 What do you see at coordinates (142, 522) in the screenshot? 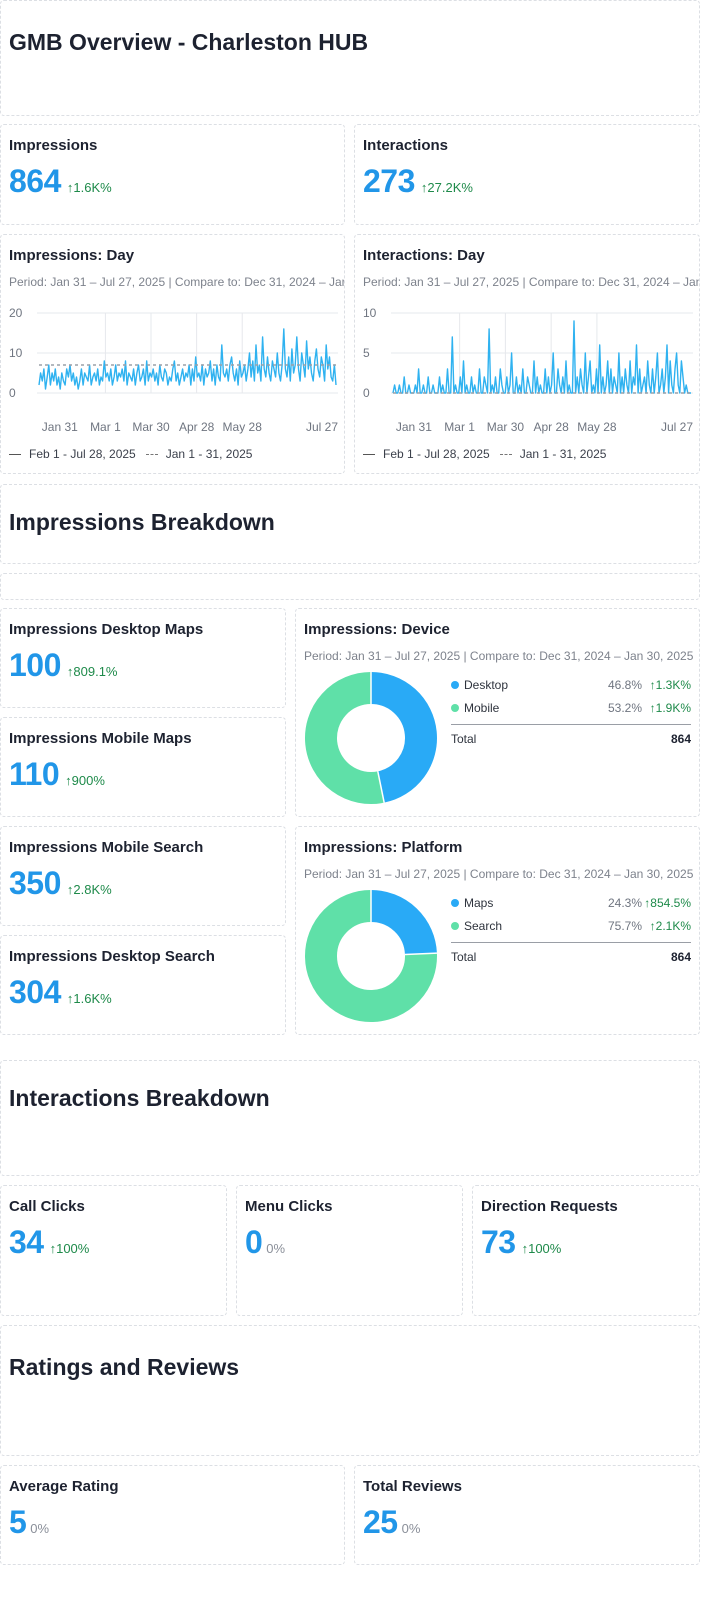
I see `impressions-breakdown-title: Impressions Breakdown` at bounding box center [142, 522].